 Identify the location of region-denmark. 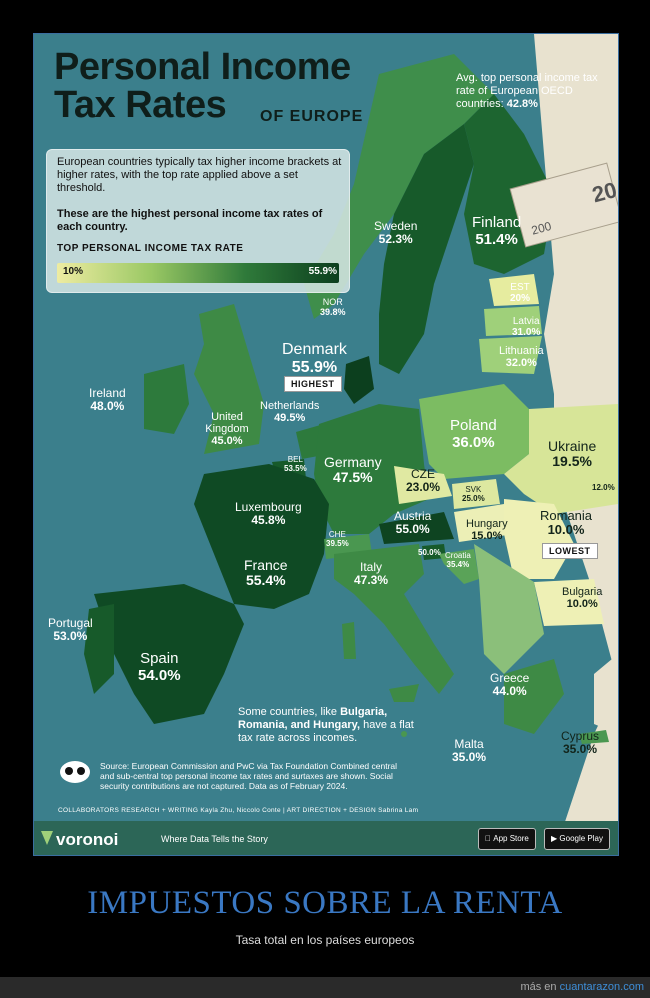
(359, 380).